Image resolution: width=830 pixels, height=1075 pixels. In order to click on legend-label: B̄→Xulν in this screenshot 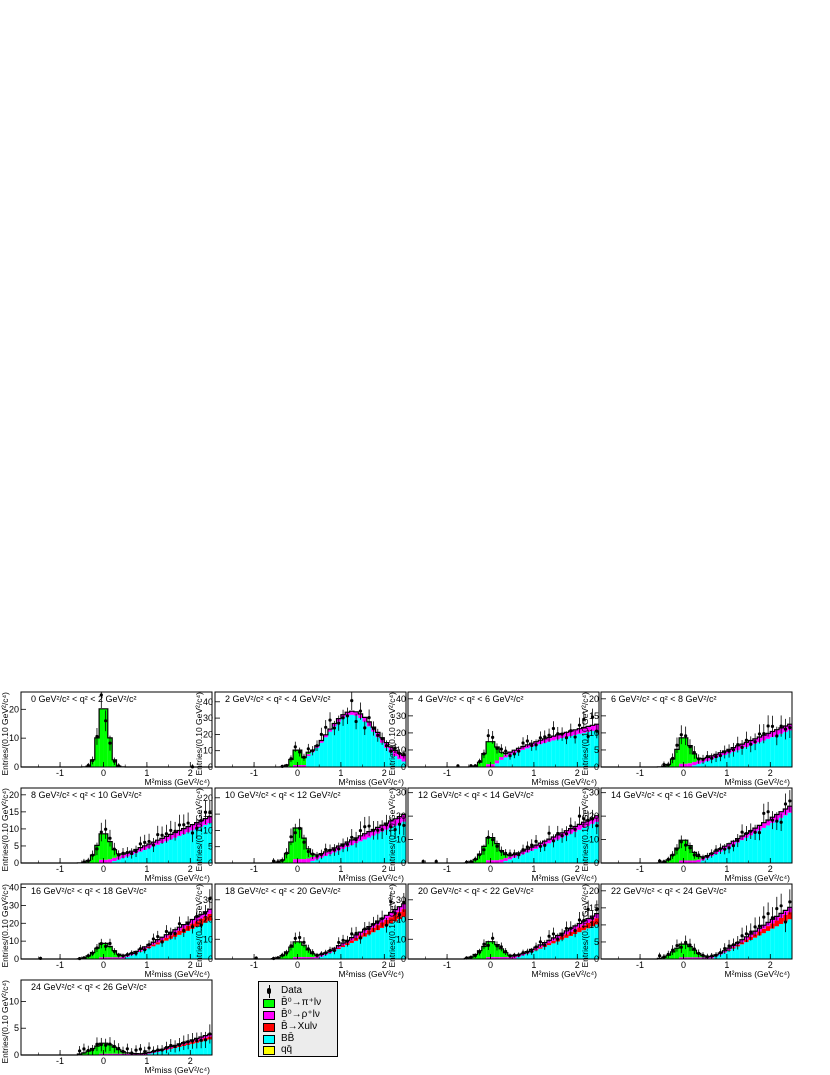, I will do `click(299, 1026)`.